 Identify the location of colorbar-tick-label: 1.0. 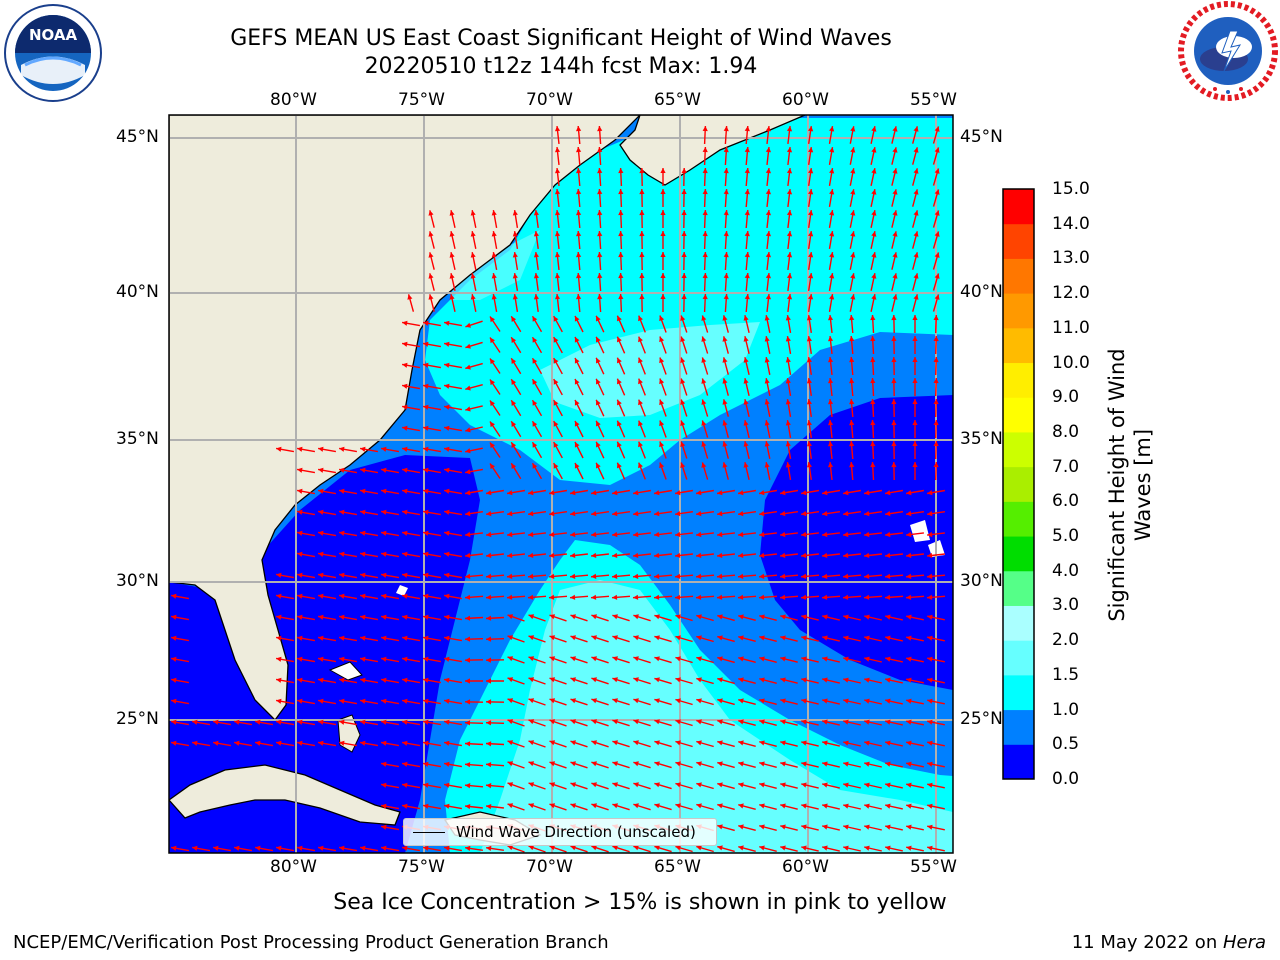
(1066, 709).